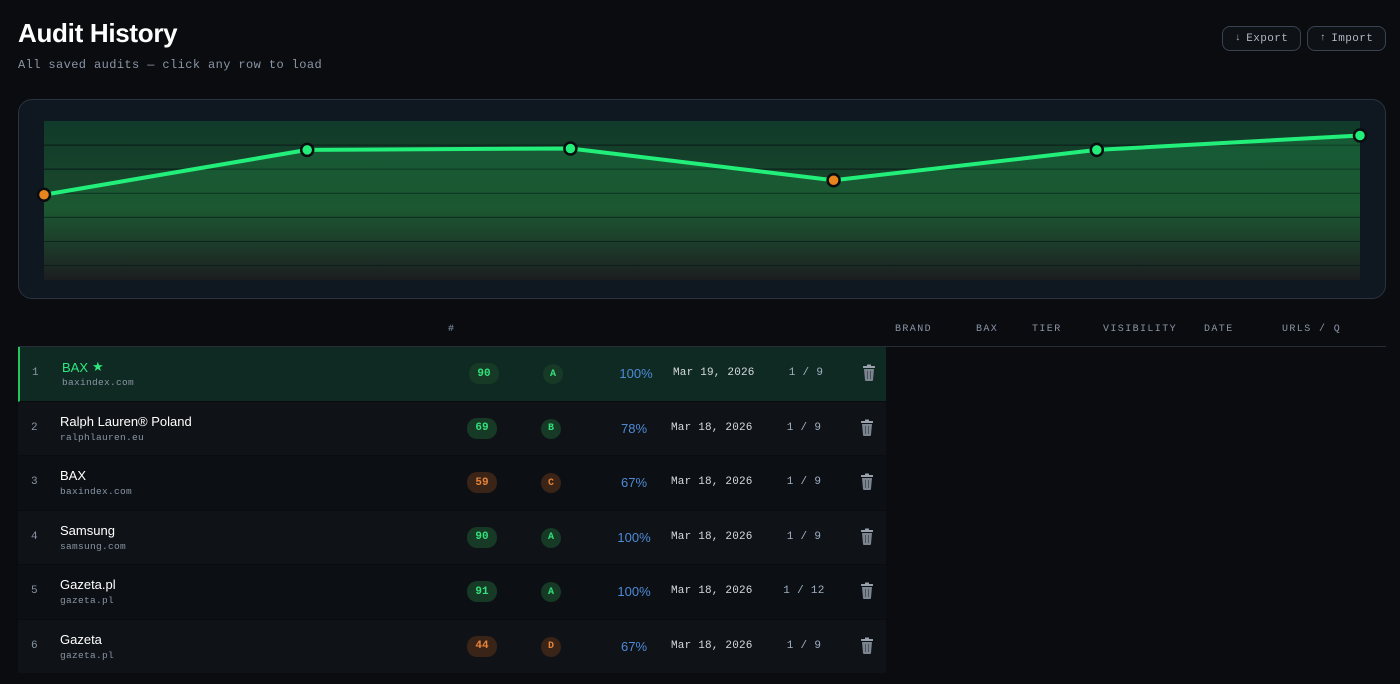  I want to click on up-arrow-icon: ↑, so click(1323, 38).